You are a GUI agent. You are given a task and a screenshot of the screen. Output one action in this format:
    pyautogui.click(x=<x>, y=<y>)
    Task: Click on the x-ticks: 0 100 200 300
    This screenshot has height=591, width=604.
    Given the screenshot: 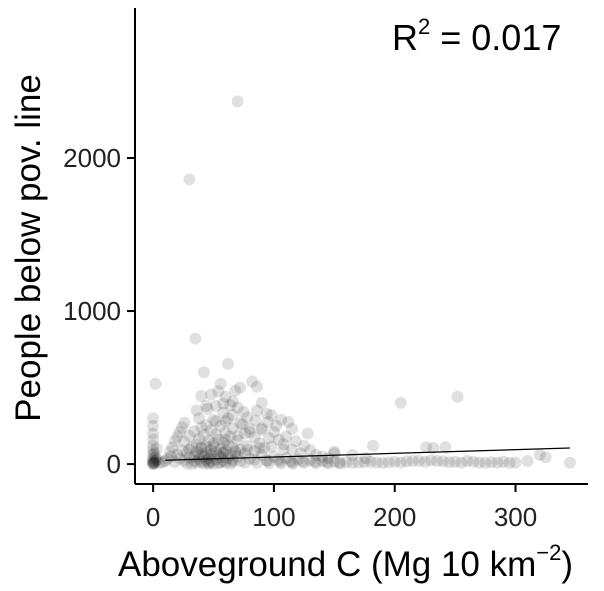 What is the action you would take?
    pyautogui.click(x=341, y=508)
    